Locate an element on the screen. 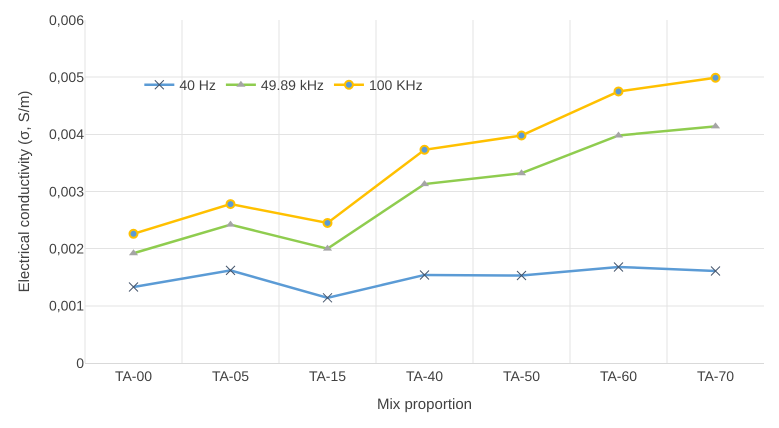 The image size is (779, 428). legend-label: 100 KHz is located at coordinates (395, 85).